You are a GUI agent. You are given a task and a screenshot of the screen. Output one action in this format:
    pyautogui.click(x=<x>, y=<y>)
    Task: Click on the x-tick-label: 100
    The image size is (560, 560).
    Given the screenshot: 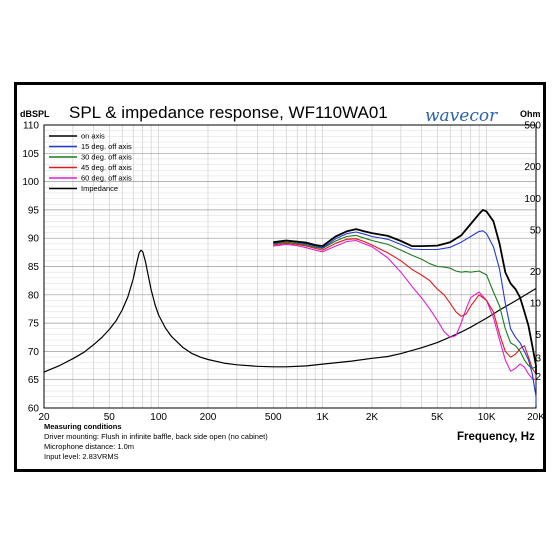 What is the action you would take?
    pyautogui.click(x=158, y=417)
    